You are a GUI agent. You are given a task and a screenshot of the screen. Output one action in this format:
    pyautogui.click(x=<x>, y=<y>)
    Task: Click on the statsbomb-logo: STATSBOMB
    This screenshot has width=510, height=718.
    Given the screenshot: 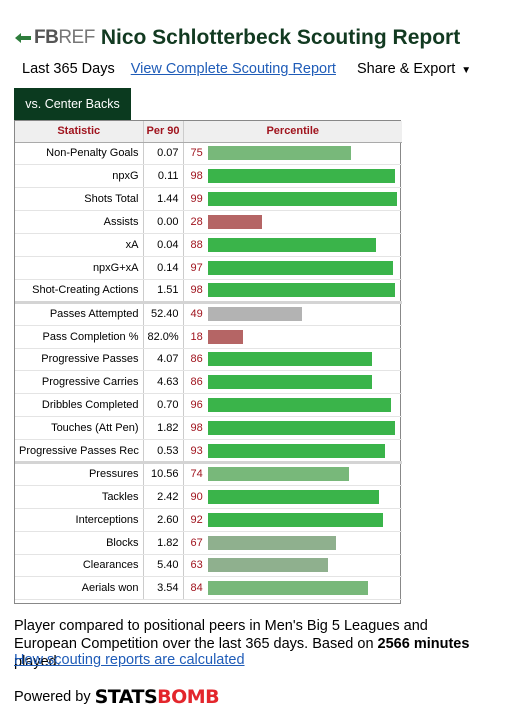 What is the action you would take?
    pyautogui.click(x=157, y=697)
    